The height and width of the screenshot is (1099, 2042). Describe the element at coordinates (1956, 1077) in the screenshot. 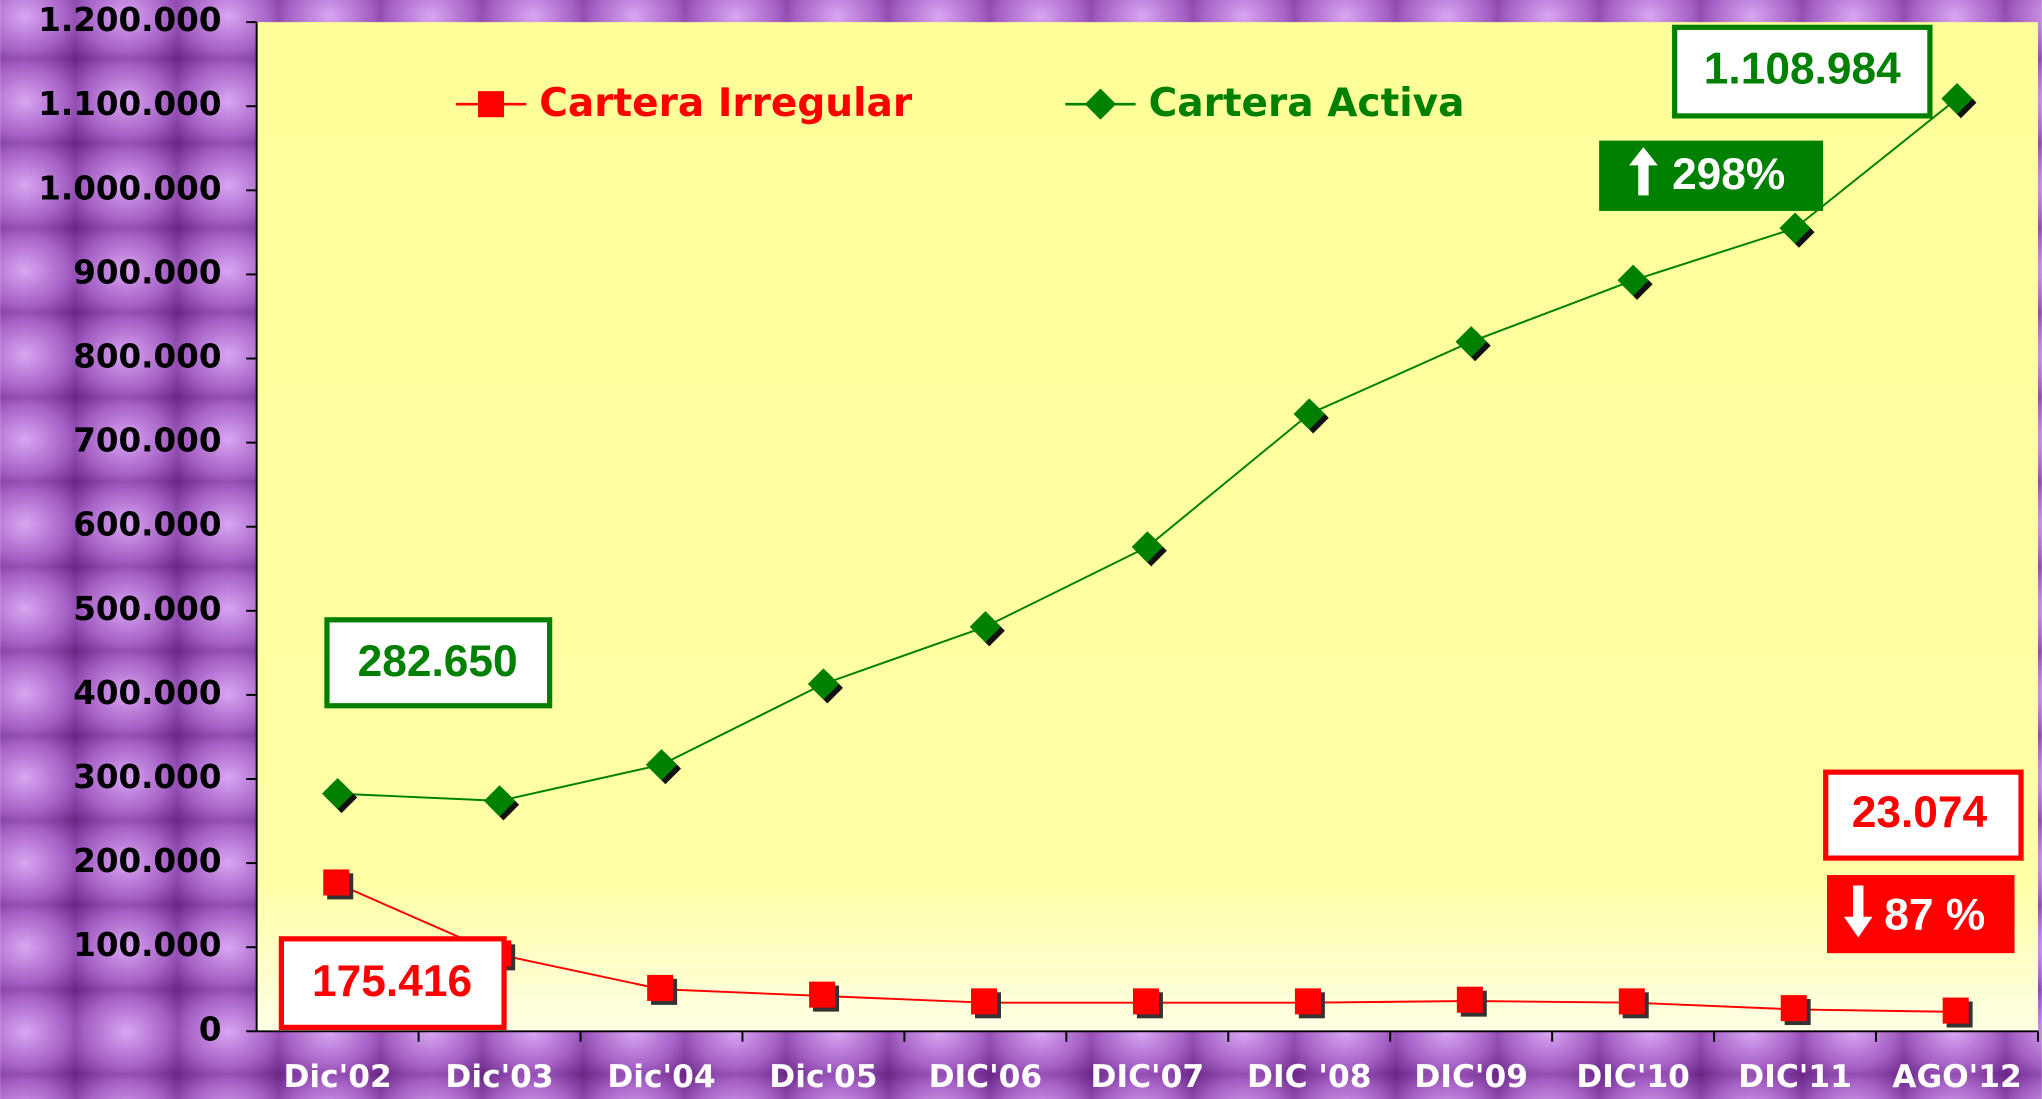

I see `x-tick-label: AGO'12` at that location.